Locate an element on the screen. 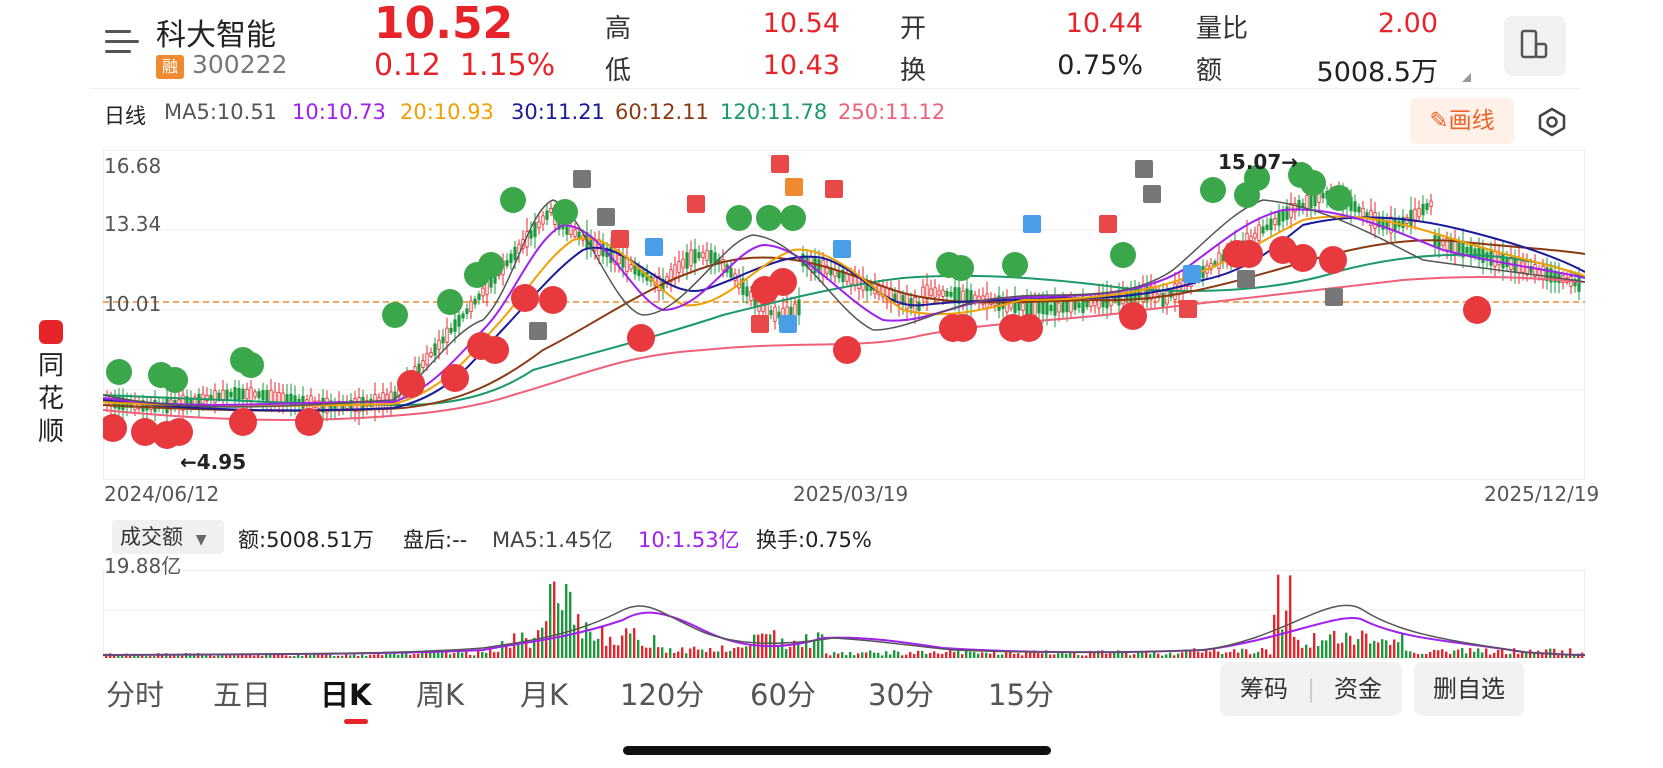  menu-icon is located at coordinates (122, 44).